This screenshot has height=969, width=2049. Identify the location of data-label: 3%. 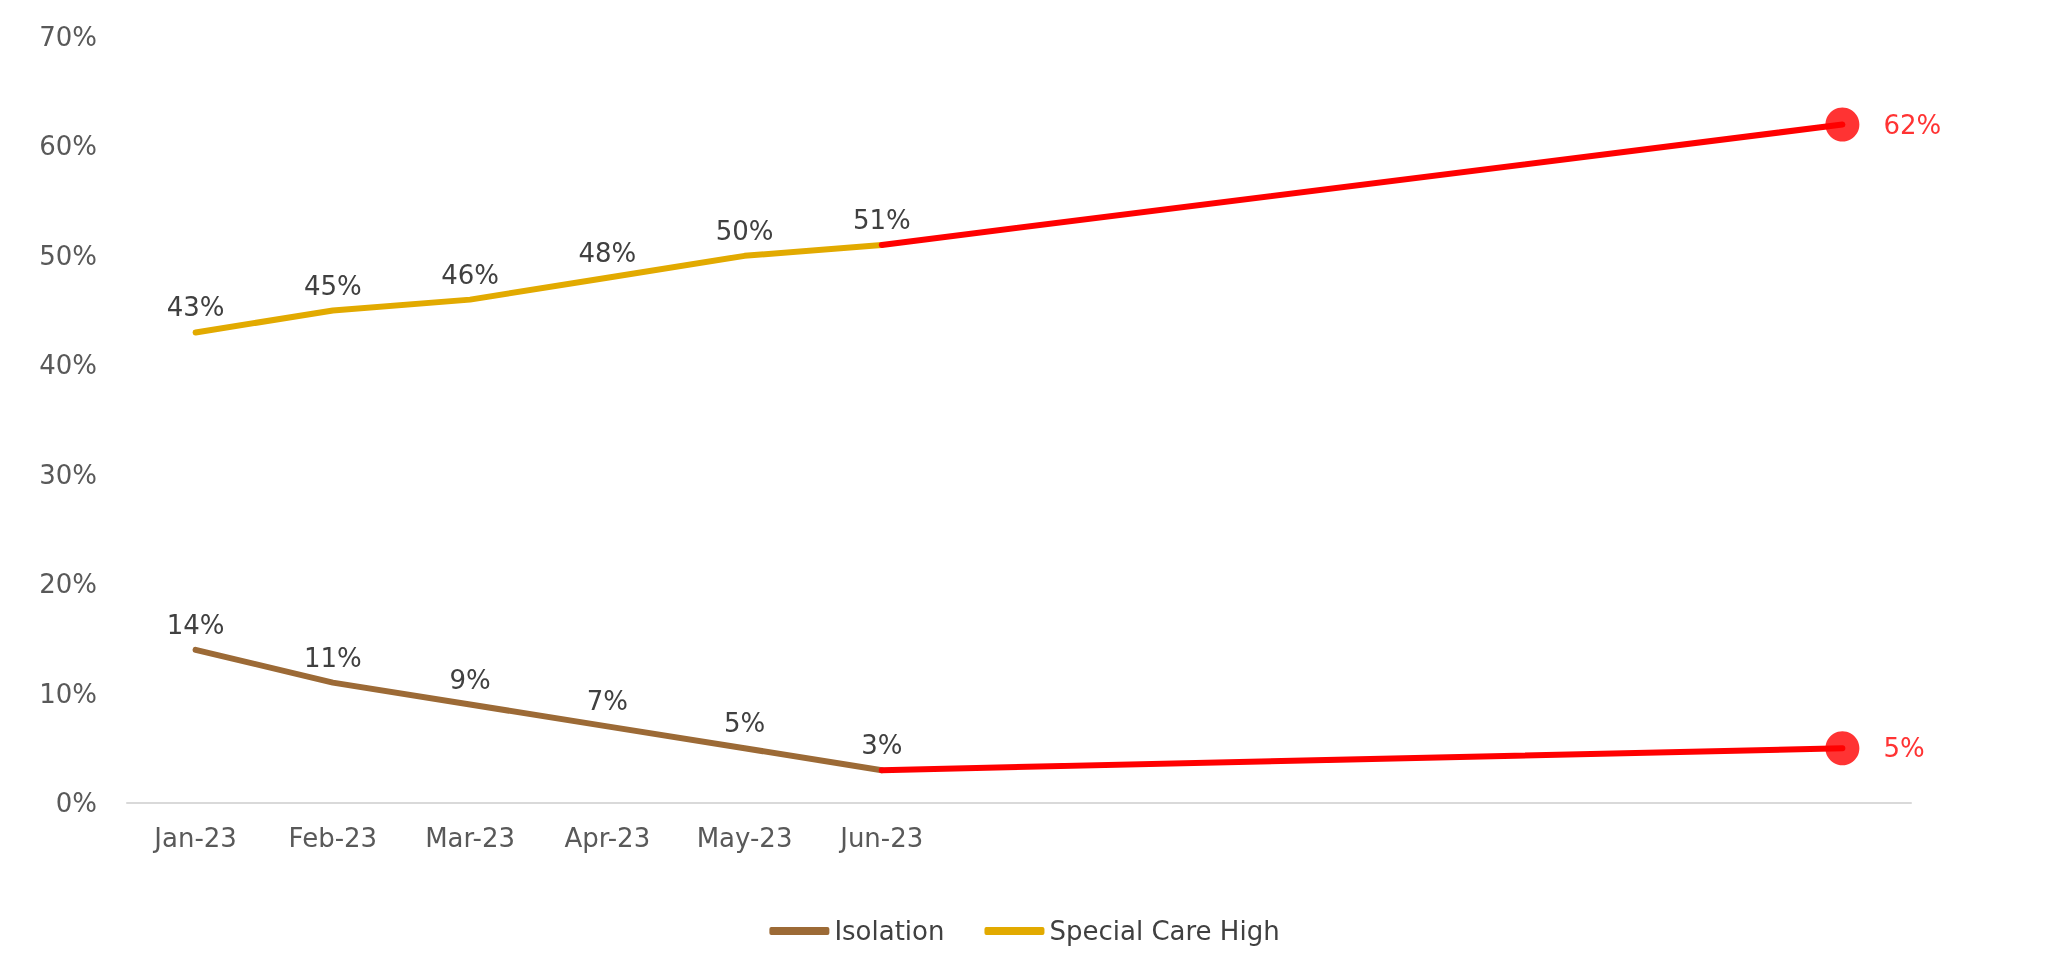
(882, 745).